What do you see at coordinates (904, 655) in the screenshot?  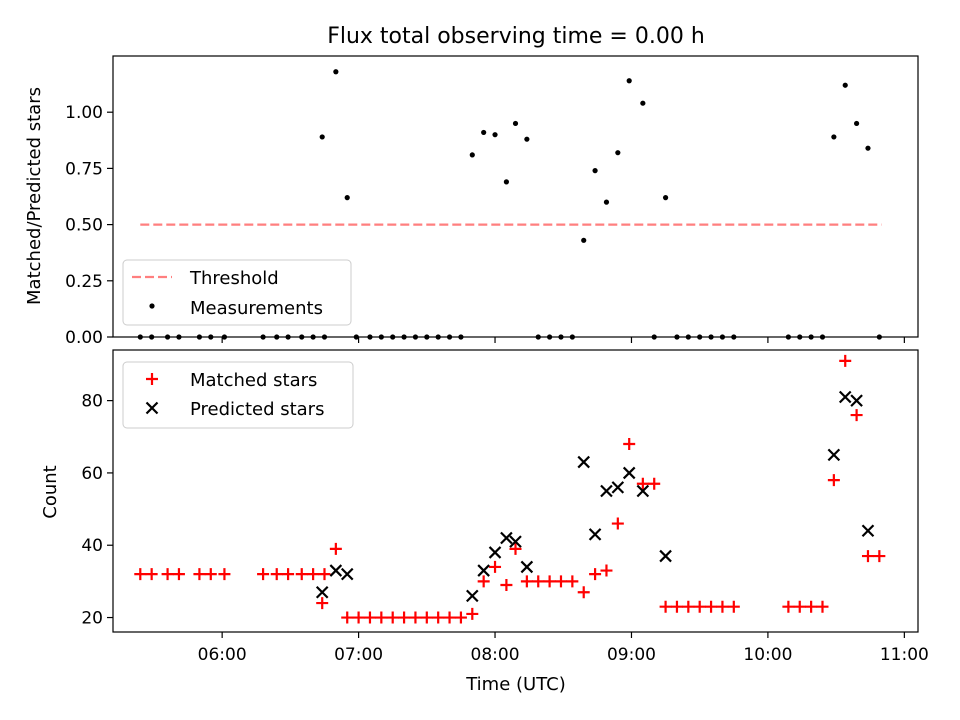 I see `x-tick-label: 11:00` at bounding box center [904, 655].